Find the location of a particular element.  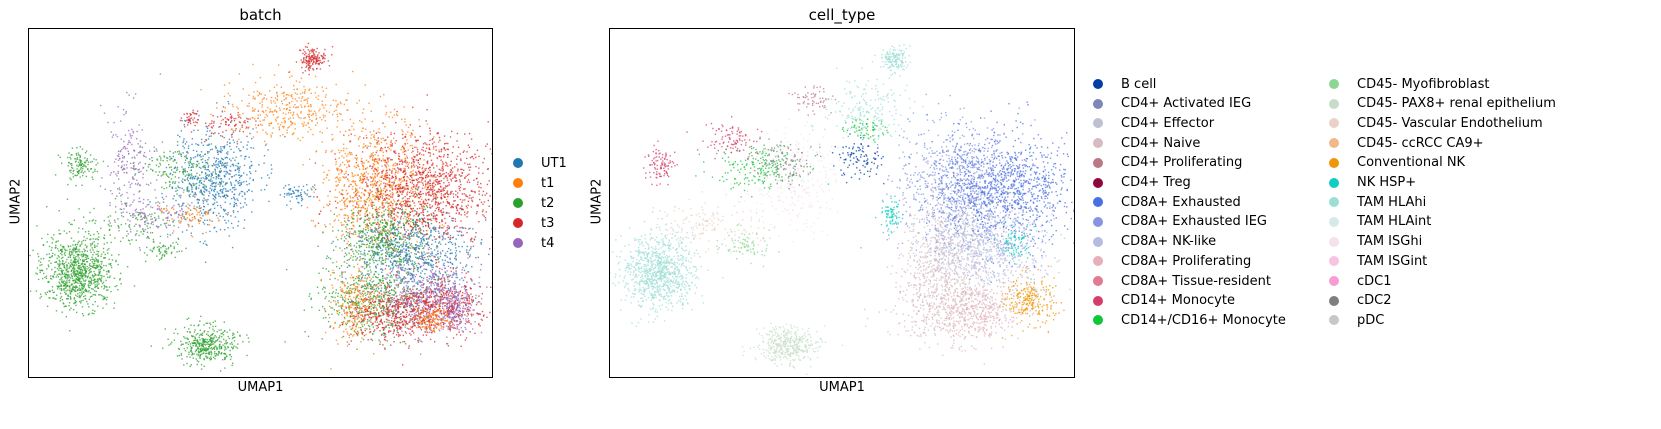

legend-item: CD4+ Proliferating is located at coordinates (1167, 163).